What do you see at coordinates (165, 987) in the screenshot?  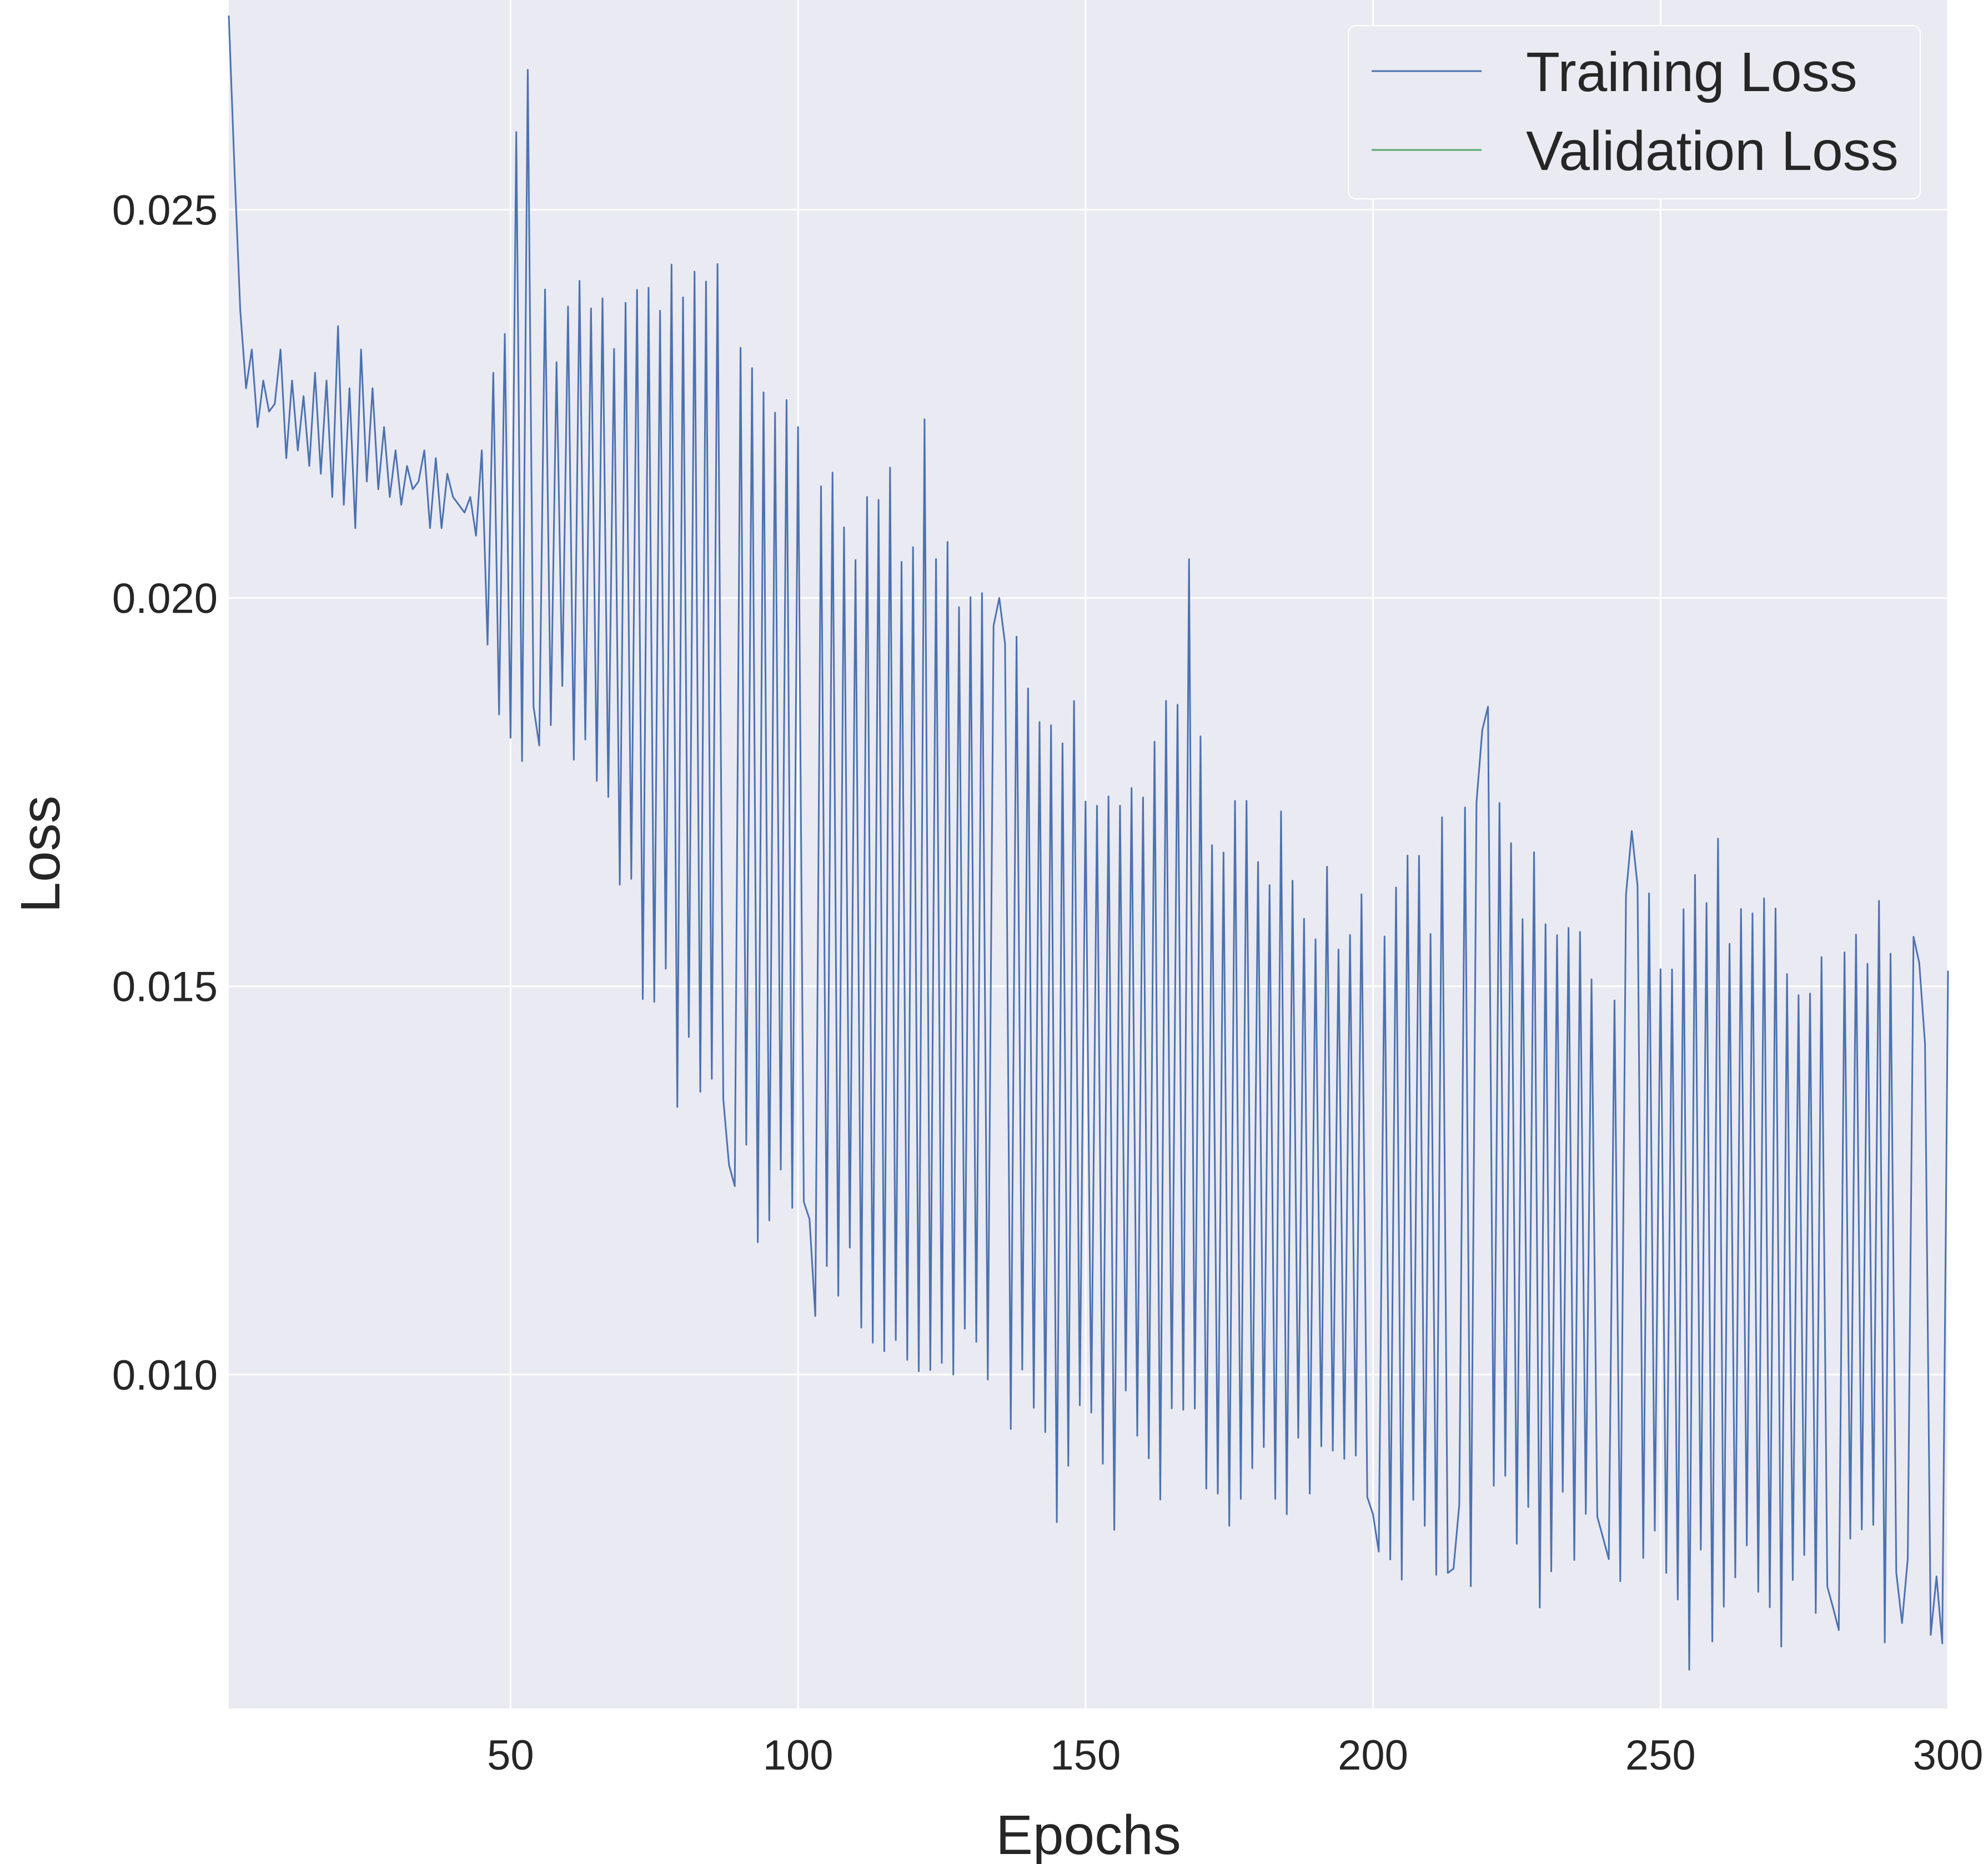 I see `y-tick-label: 0.015` at bounding box center [165, 987].